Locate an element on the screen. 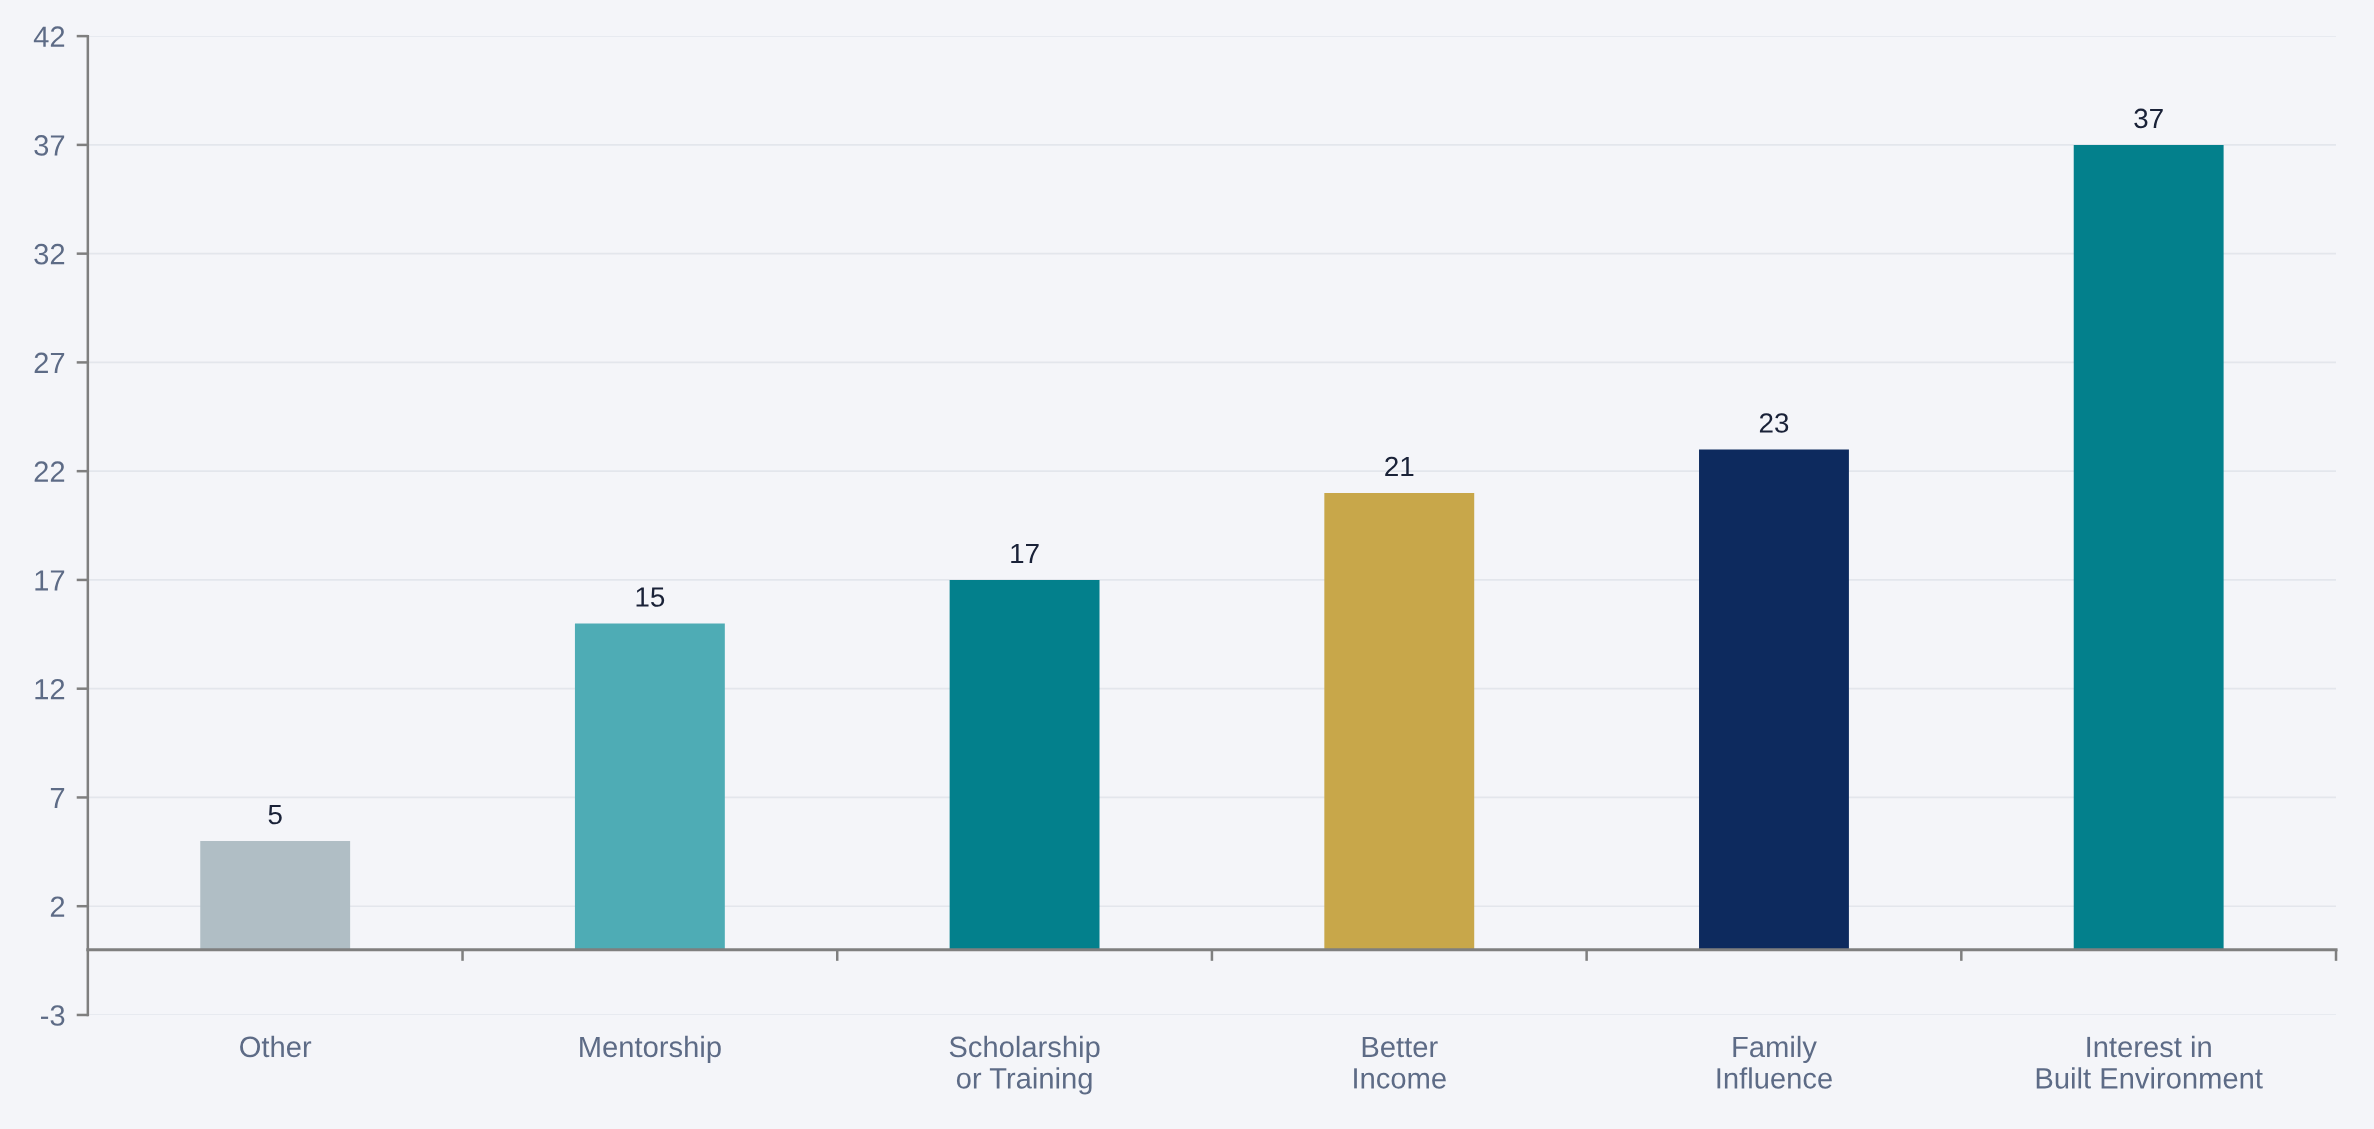  data-label: 5 is located at coordinates (275, 814).